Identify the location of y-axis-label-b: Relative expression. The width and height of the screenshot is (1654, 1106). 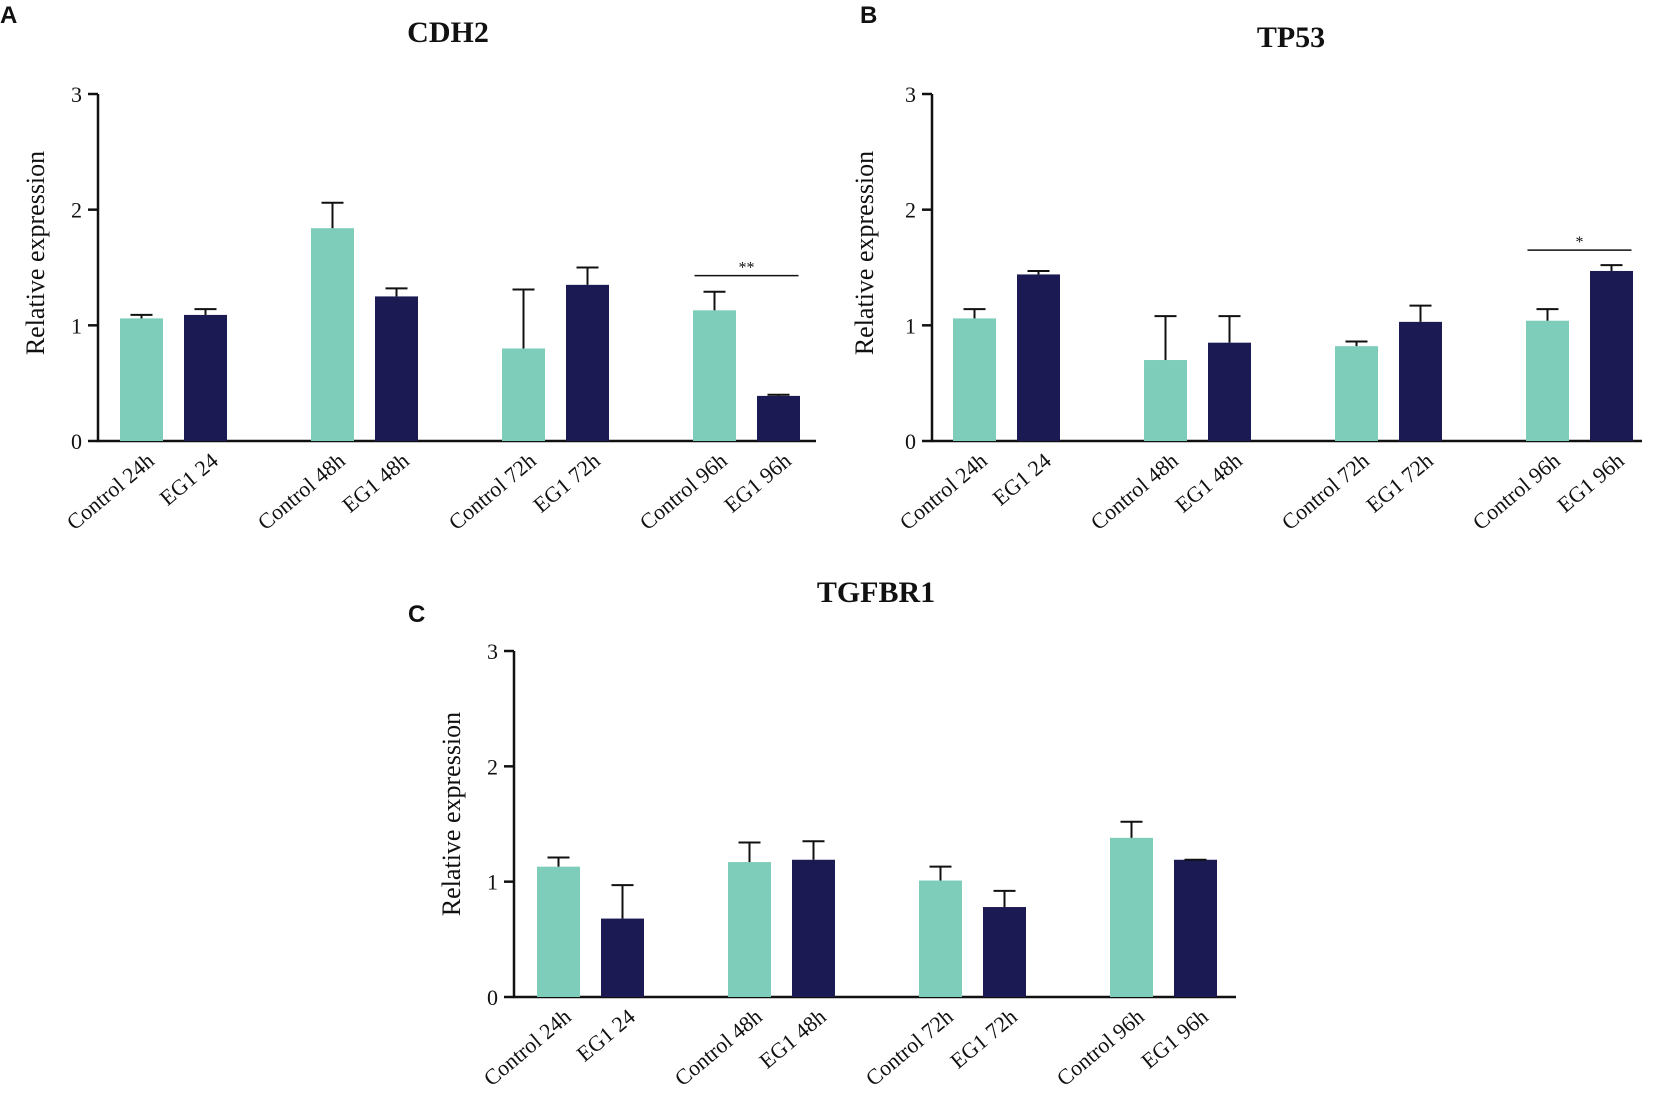
(864, 253).